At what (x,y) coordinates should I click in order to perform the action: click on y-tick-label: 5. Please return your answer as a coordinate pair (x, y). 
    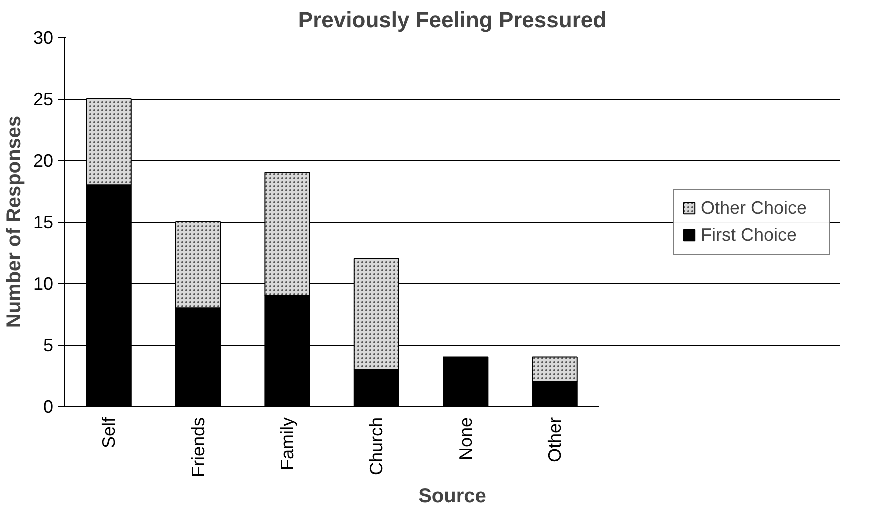
    Looking at the image, I should click on (48, 346).